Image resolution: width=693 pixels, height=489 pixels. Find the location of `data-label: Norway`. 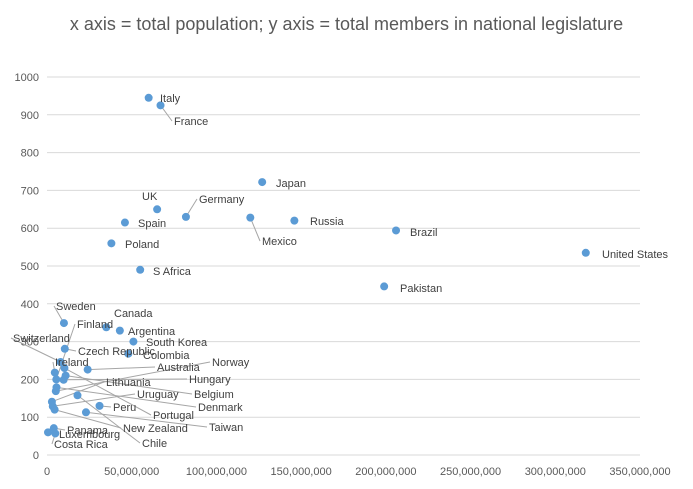

data-label: Norway is located at coordinates (231, 363).